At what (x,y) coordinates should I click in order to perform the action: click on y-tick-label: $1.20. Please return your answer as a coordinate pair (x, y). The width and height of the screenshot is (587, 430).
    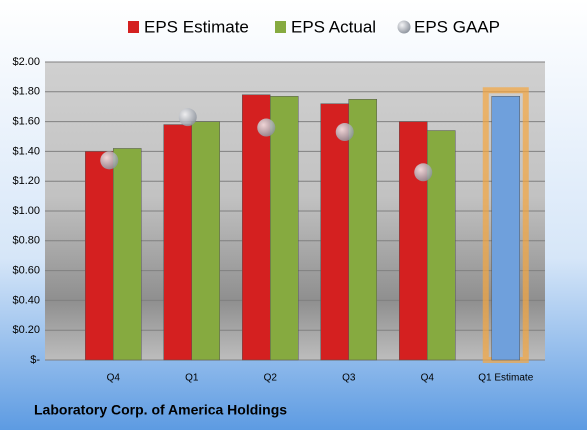
    Looking at the image, I should click on (26, 181).